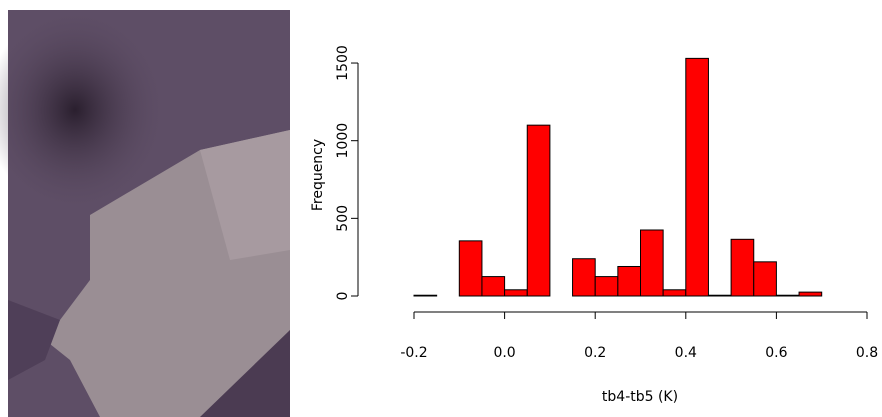  I want to click on x-tick-label: 0.6, so click(776, 353).